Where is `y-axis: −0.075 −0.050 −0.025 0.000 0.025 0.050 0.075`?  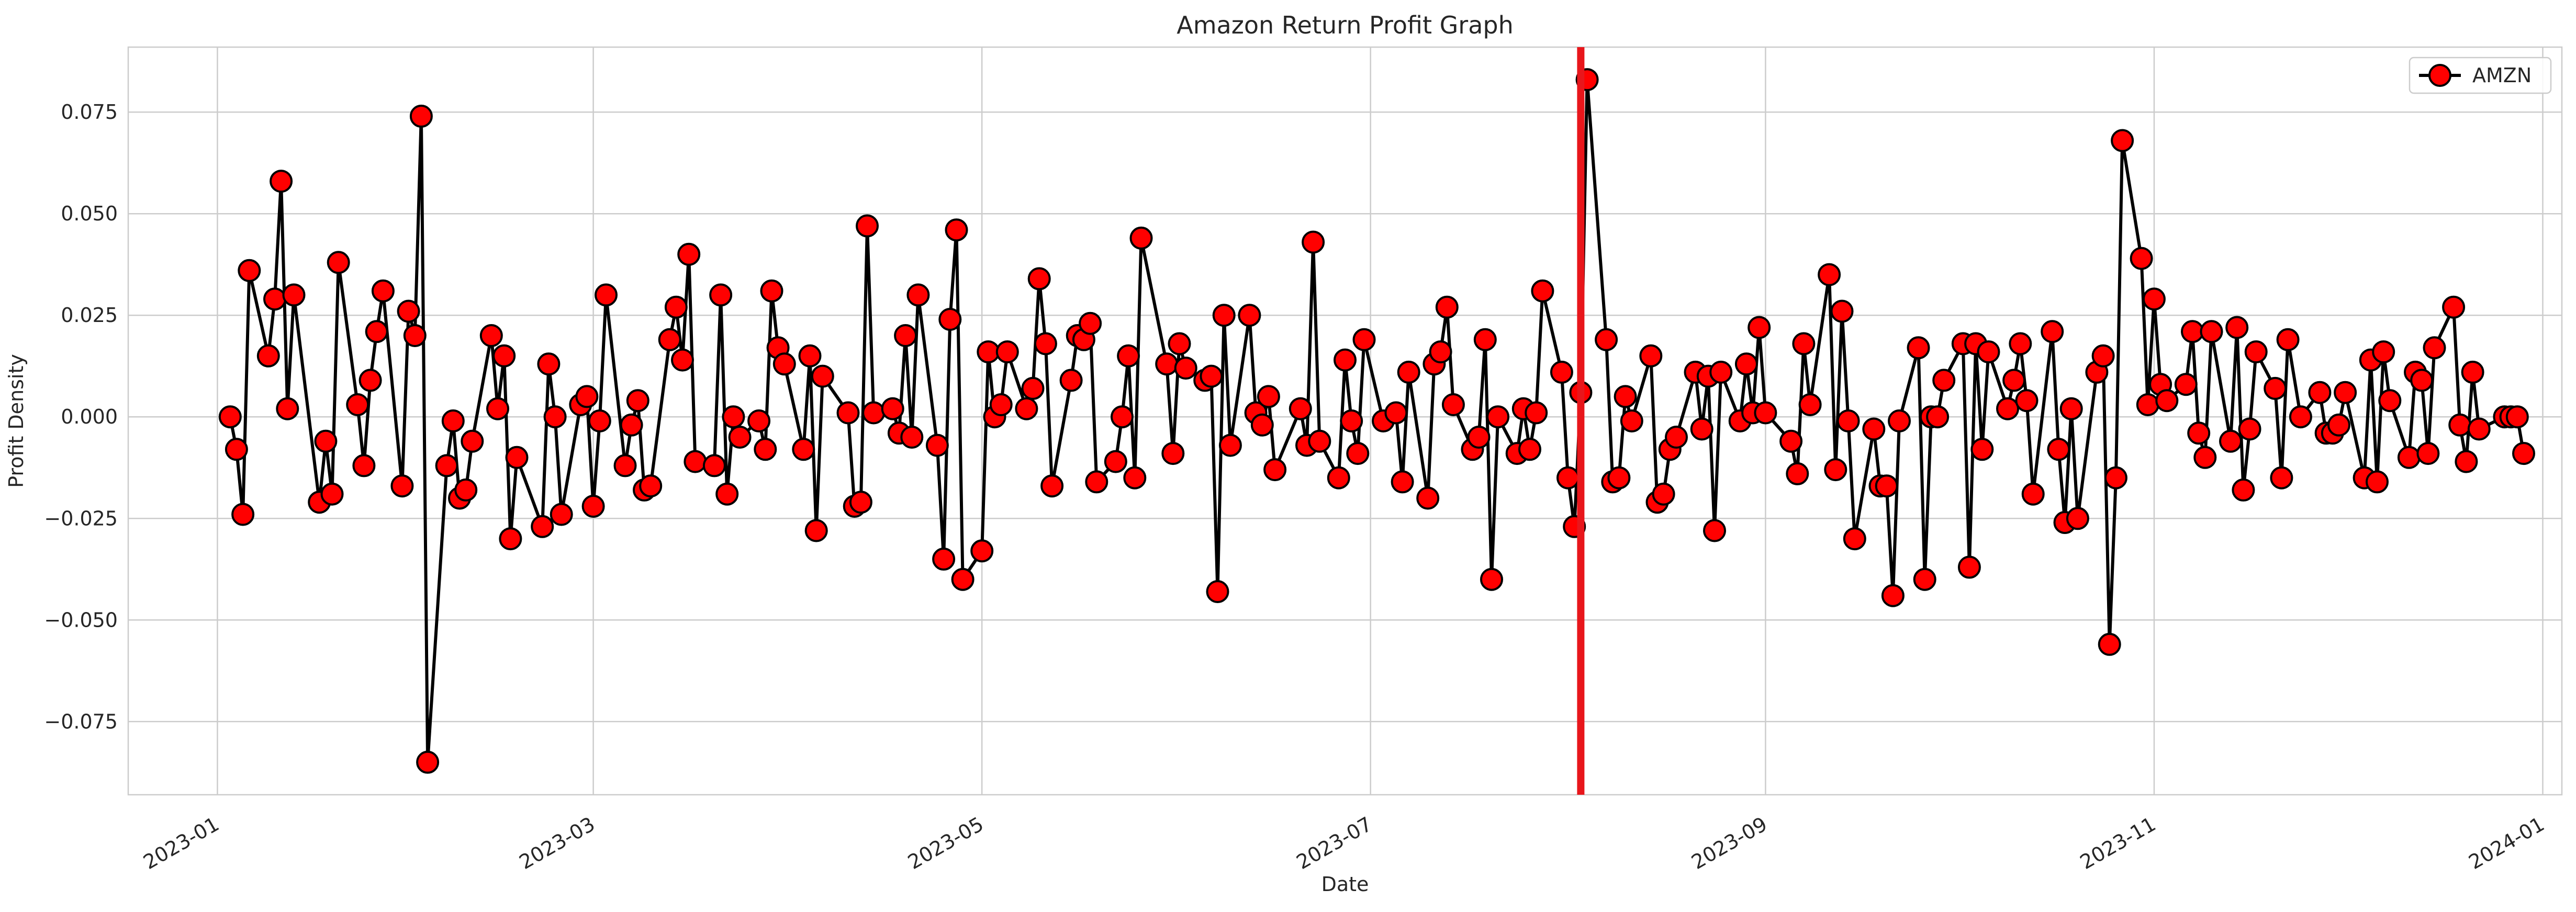
y-axis: −0.075 −0.050 −0.025 0.000 0.025 0.050 0.075 is located at coordinates (81, 417).